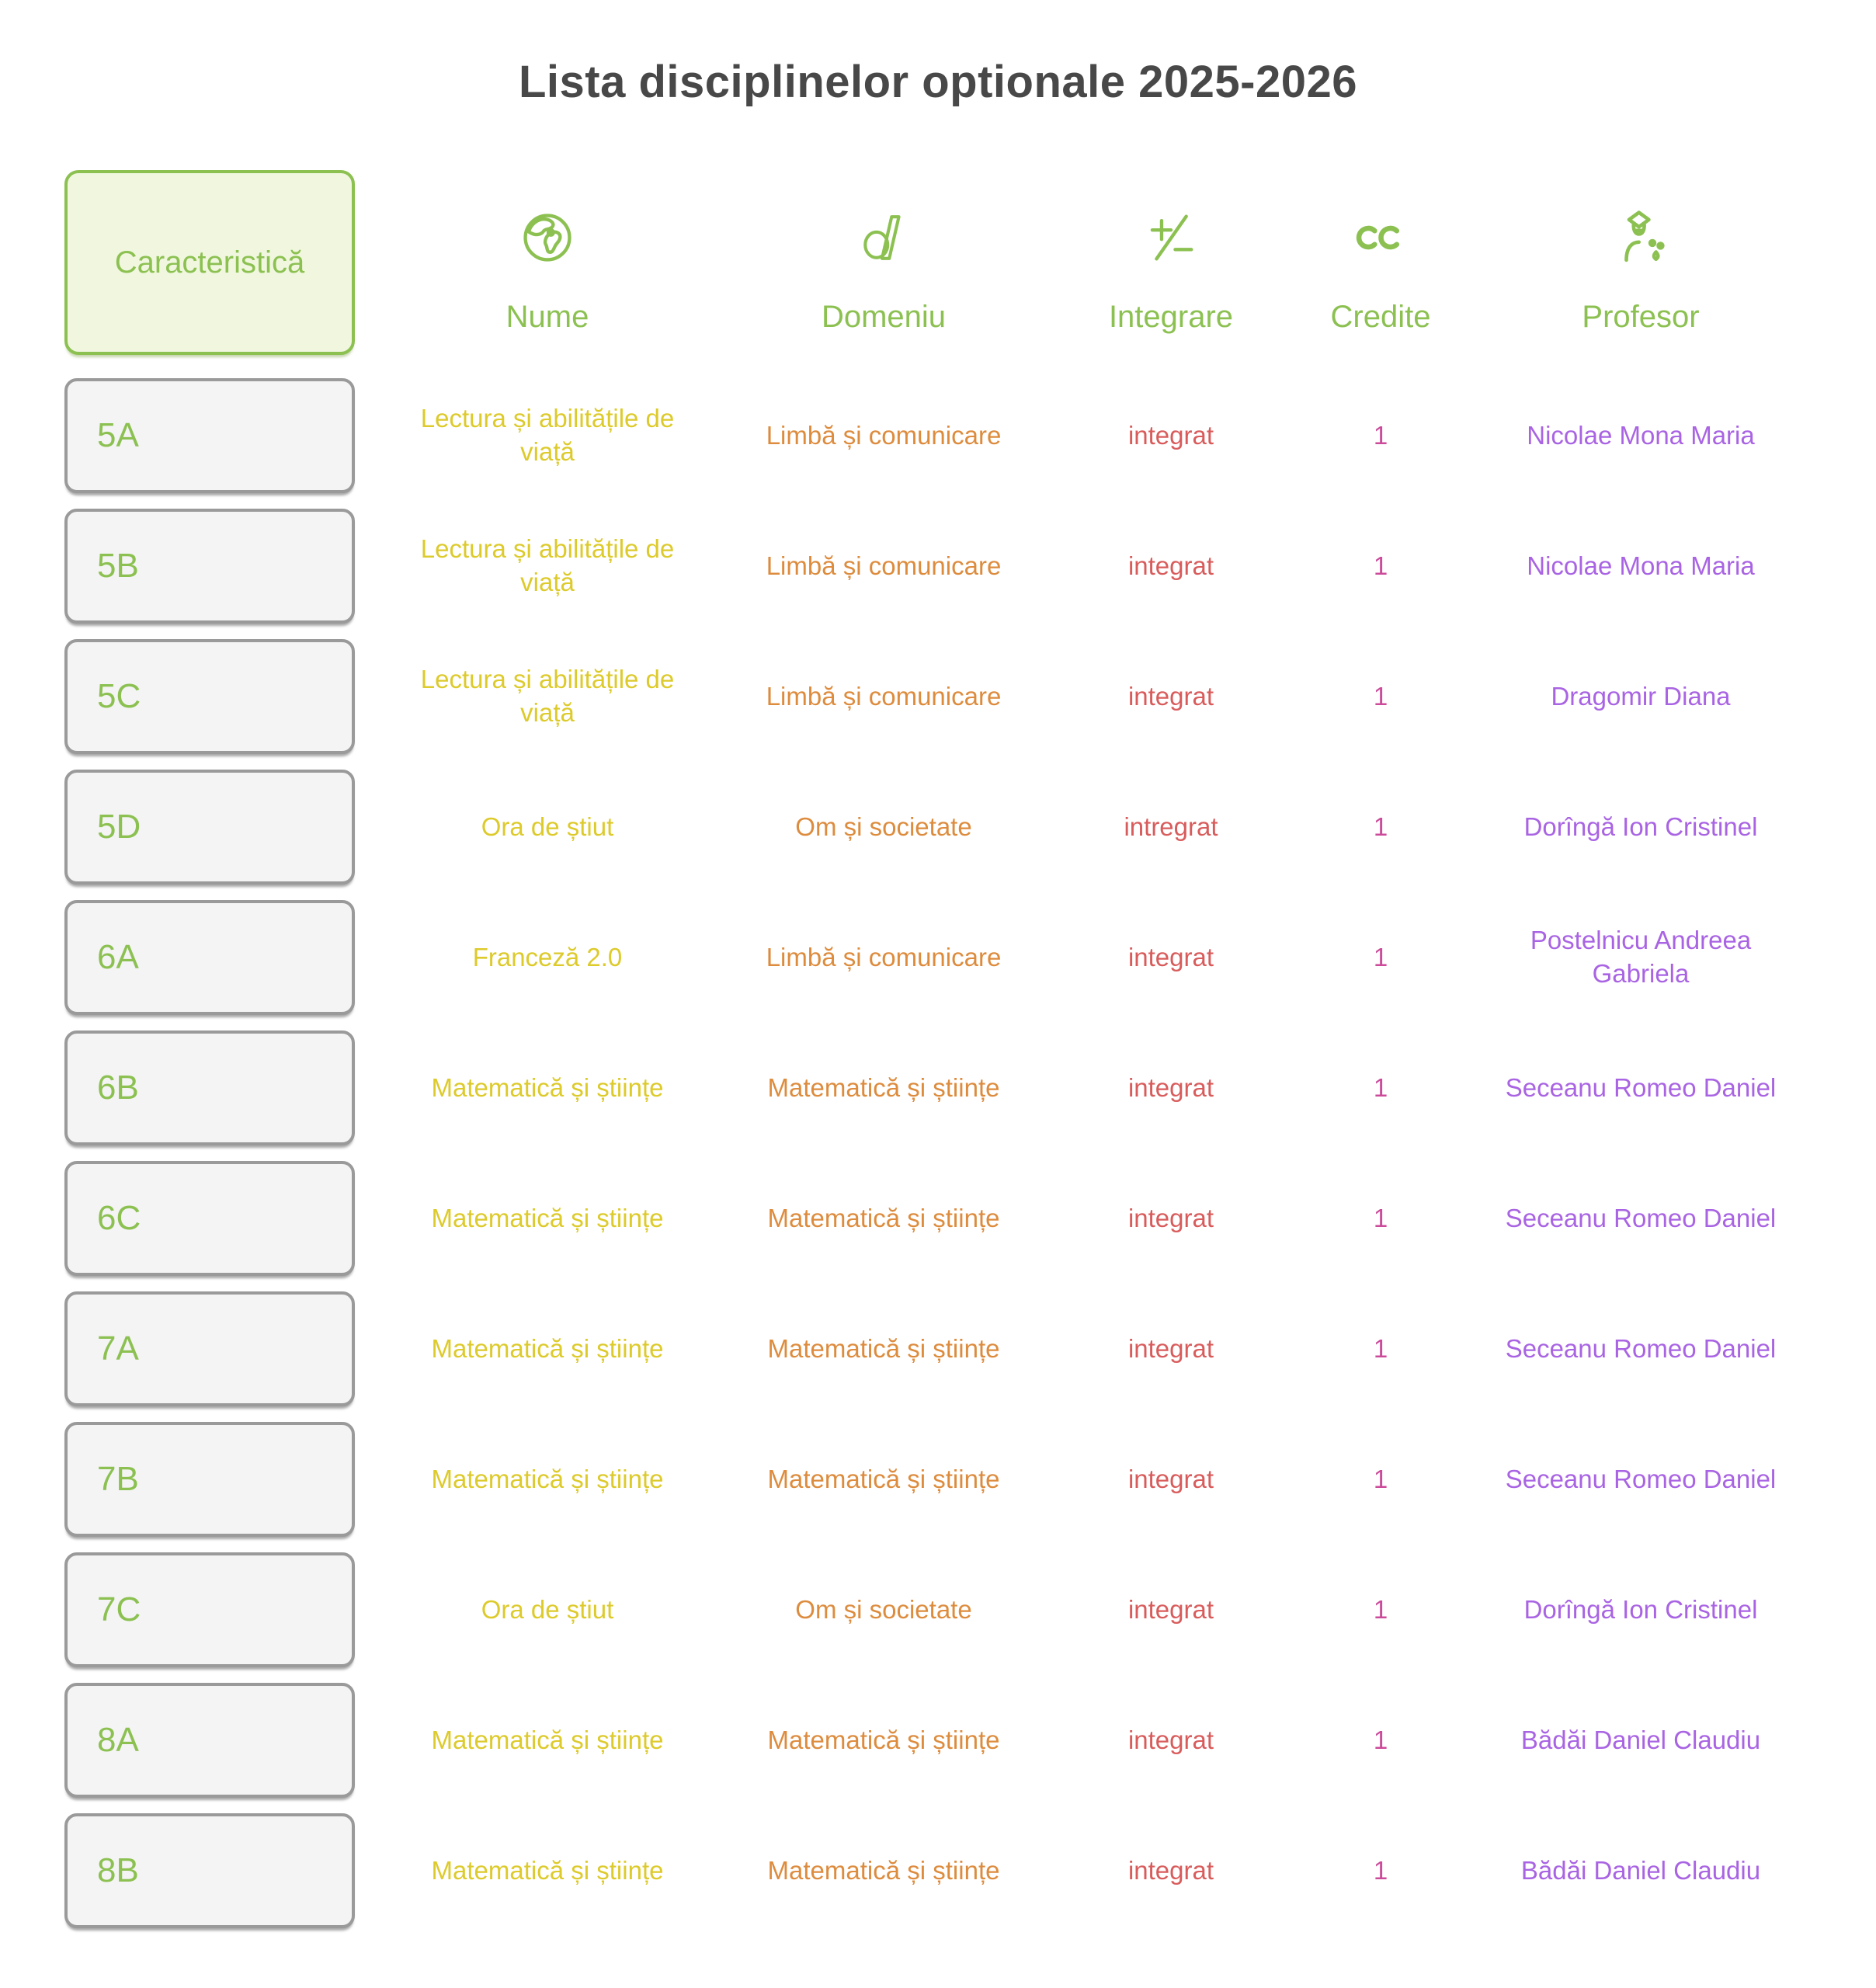  Describe the element at coordinates (1641, 696) in the screenshot. I see `cell-profesor: Dragomir Diana` at that location.